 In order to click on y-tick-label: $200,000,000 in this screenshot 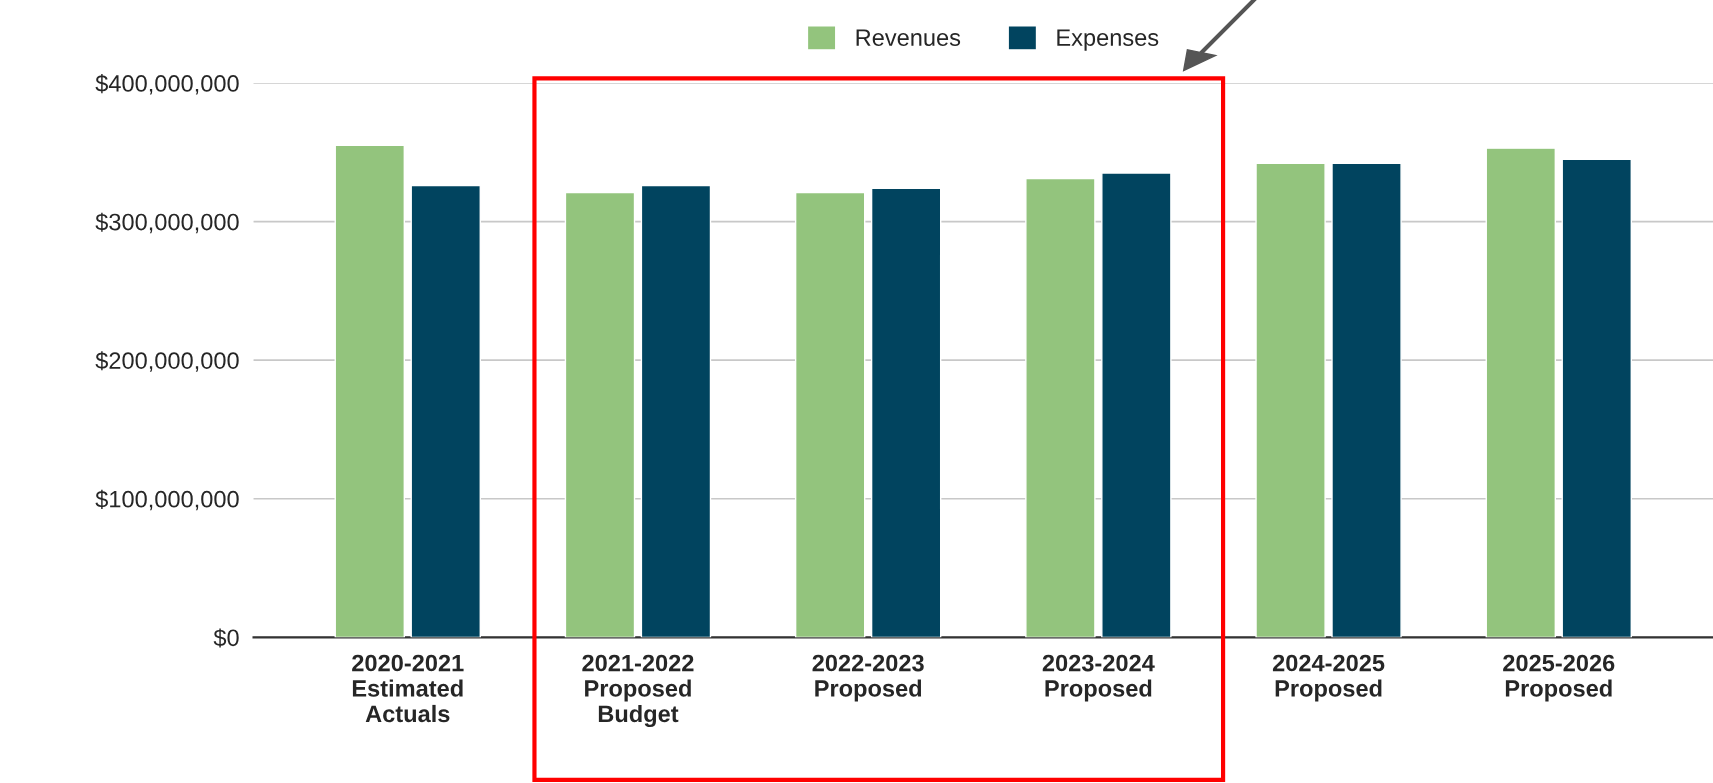, I will do `click(167, 361)`.